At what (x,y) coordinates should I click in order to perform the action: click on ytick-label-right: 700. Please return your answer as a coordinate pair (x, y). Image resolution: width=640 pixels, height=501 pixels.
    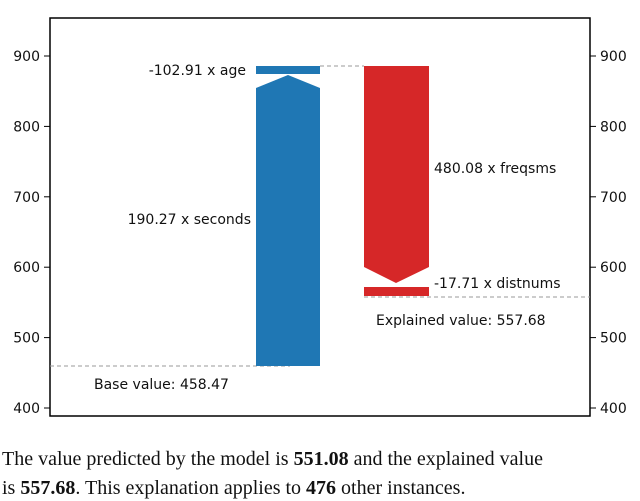
    Looking at the image, I should click on (613, 198).